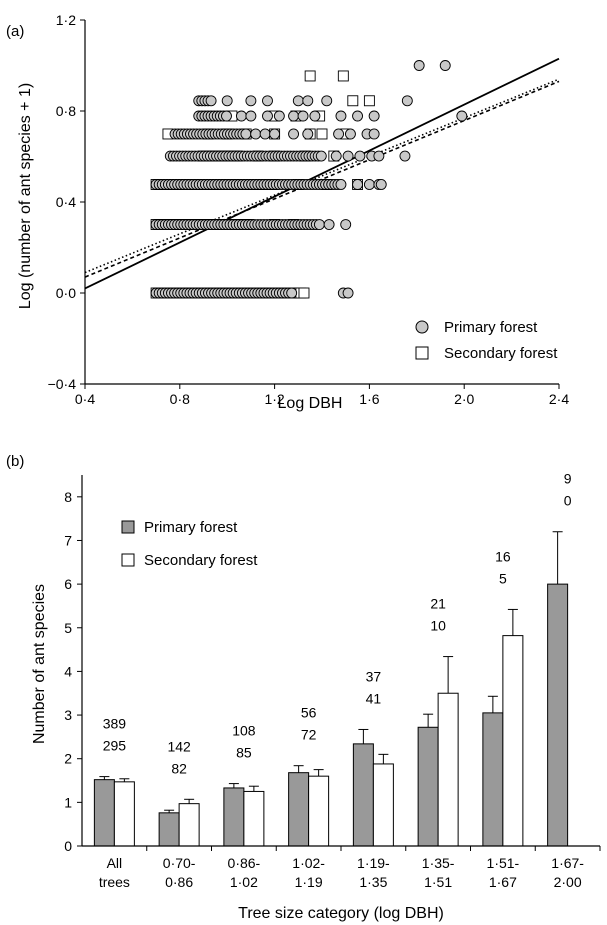 The width and height of the screenshot is (607, 925). What do you see at coordinates (503, 882) in the screenshot?
I see `category-label: 1·67` at bounding box center [503, 882].